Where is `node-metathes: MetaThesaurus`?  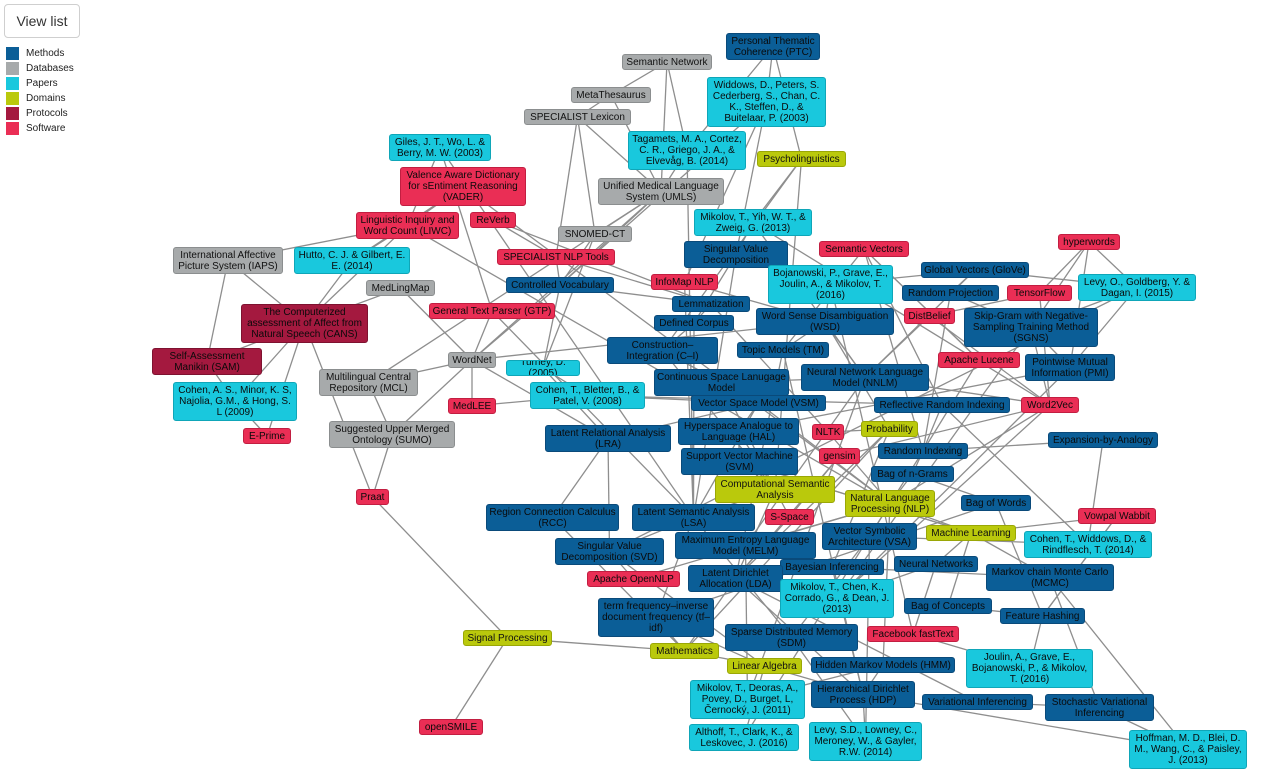
node-metathes: MetaThesaurus is located at coordinates (611, 95).